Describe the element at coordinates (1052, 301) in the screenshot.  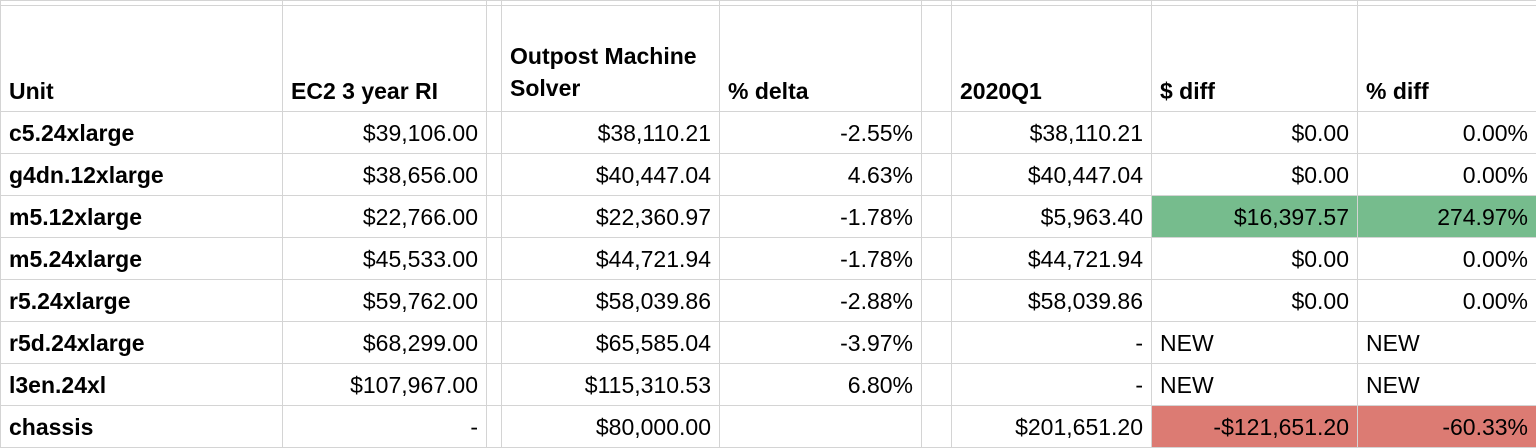
I see `q1-cell: $58,039.86` at that location.